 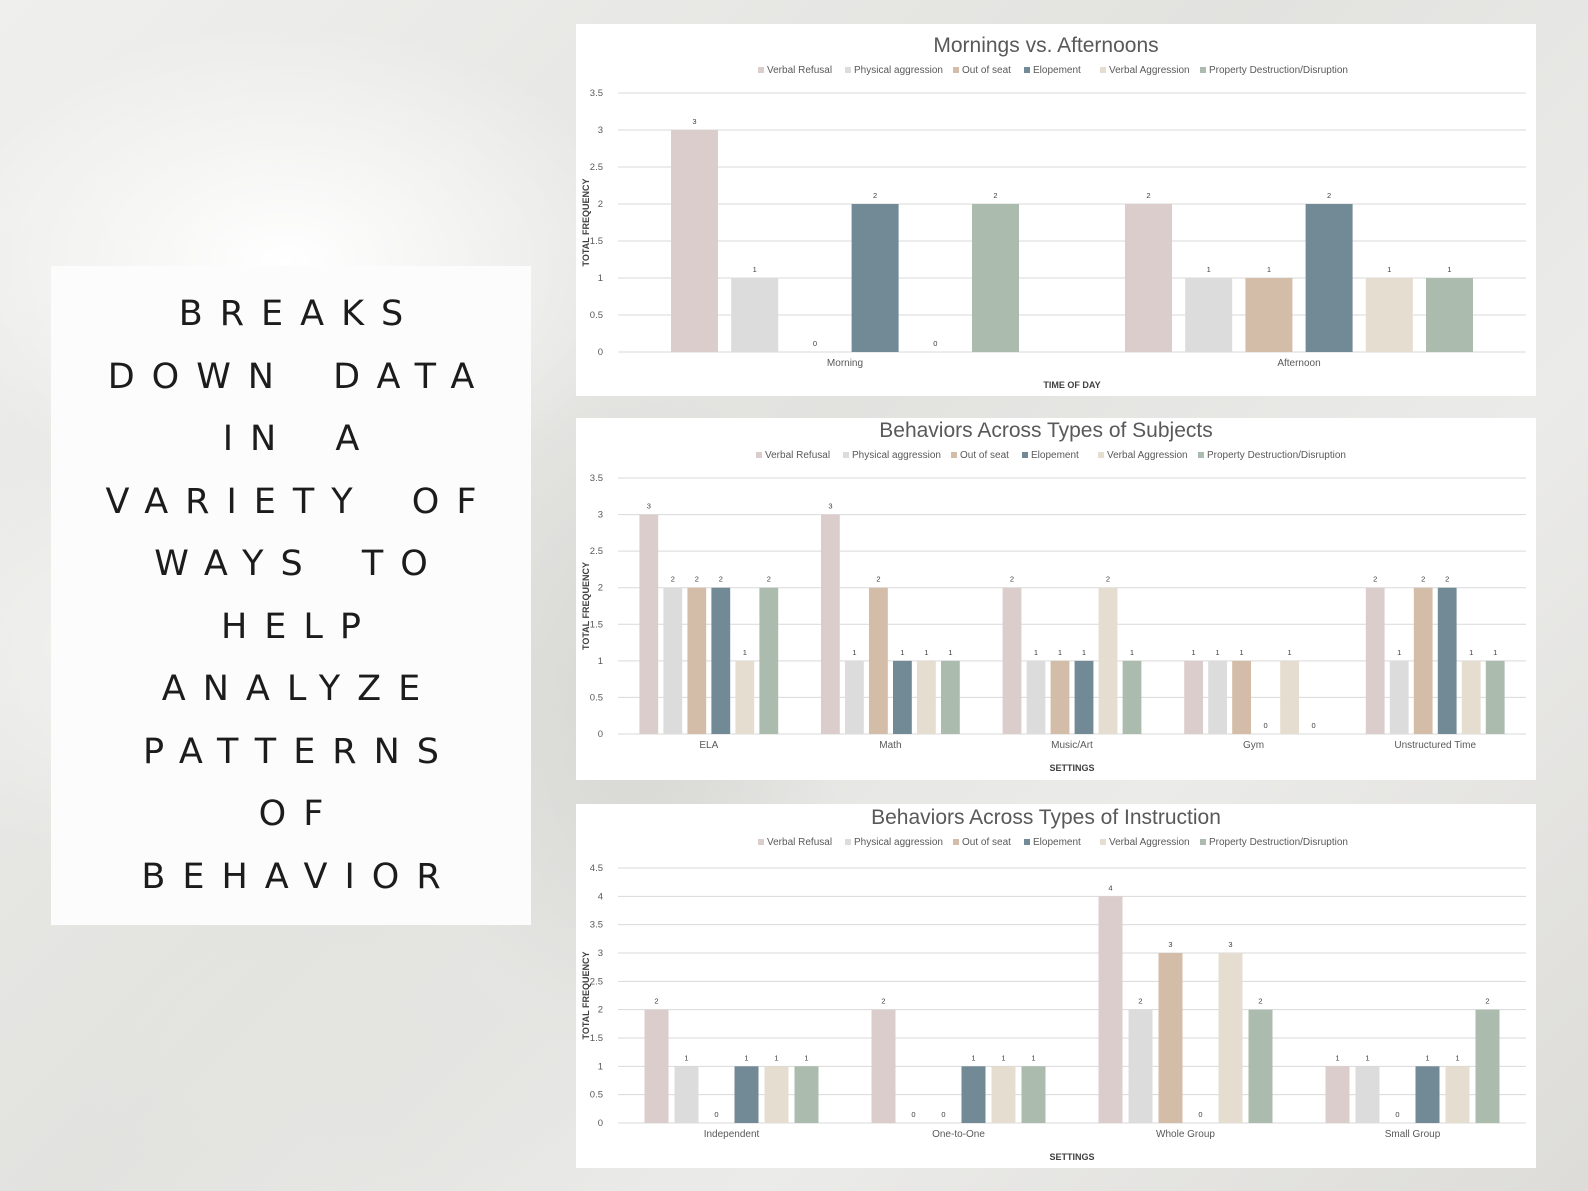 I want to click on category-label: Unstructured Time, so click(x=1435, y=745).